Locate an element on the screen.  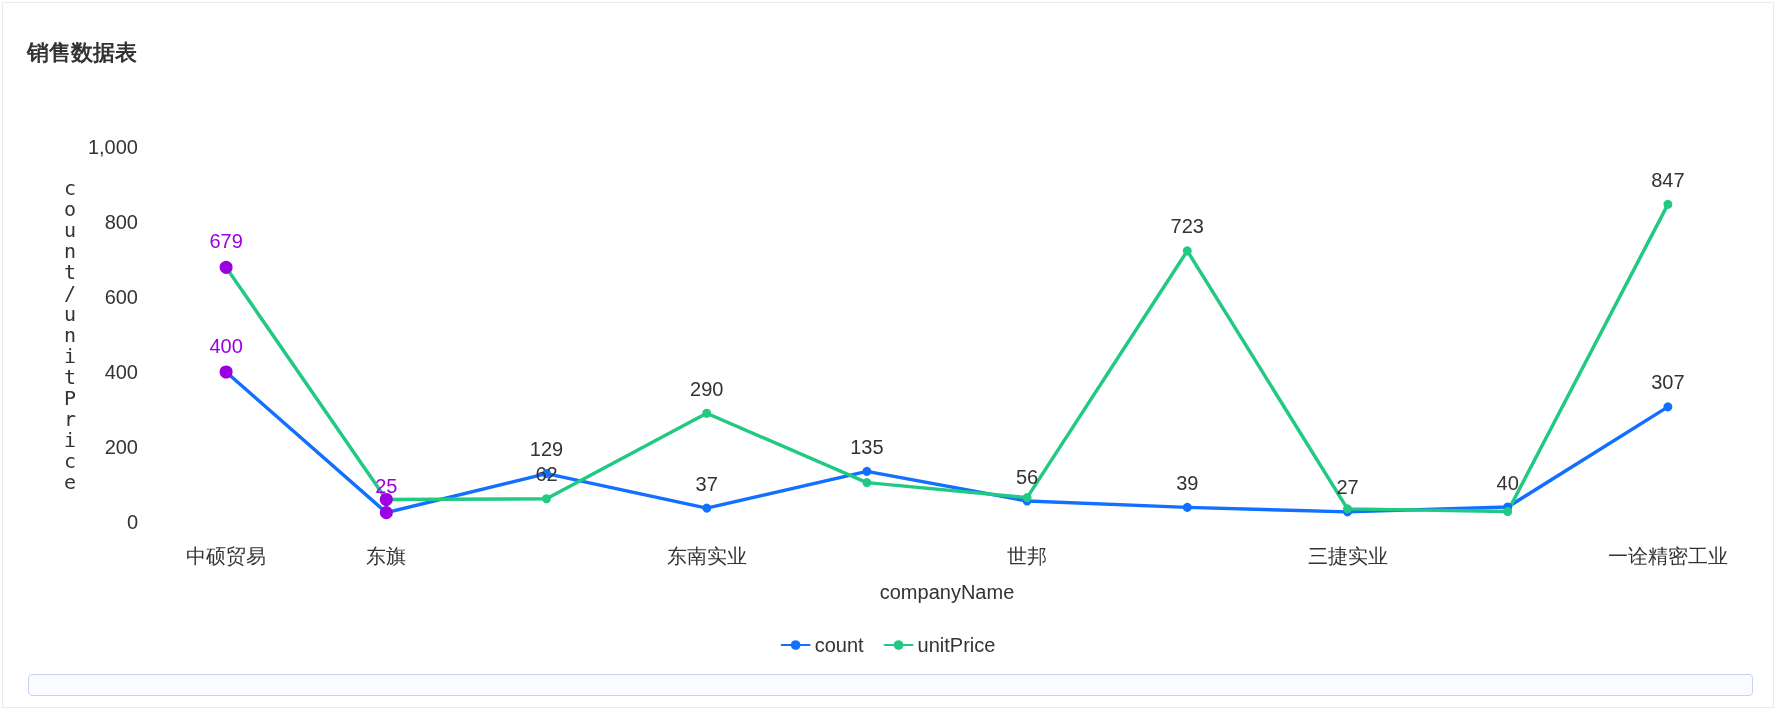
data-label: 56 is located at coordinates (1027, 476).